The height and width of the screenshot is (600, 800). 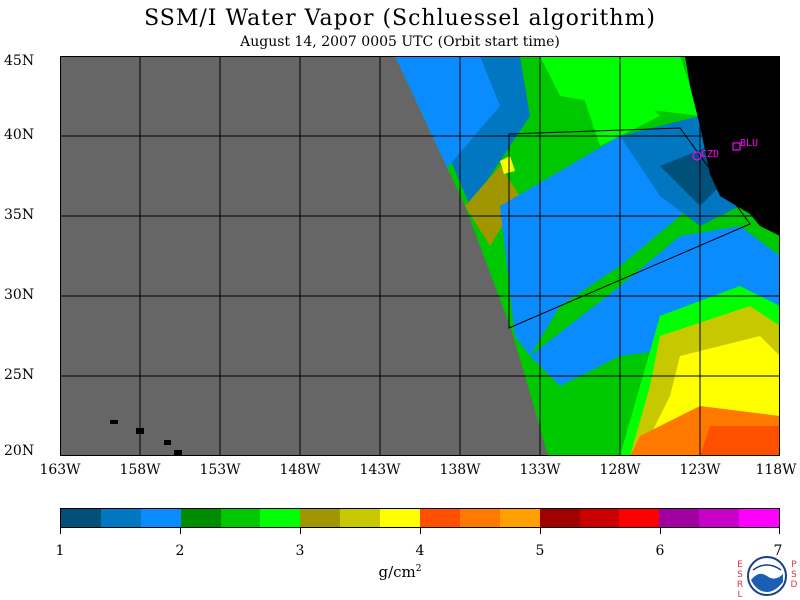 I want to click on psd-letters: P S D, so click(x=794, y=575).